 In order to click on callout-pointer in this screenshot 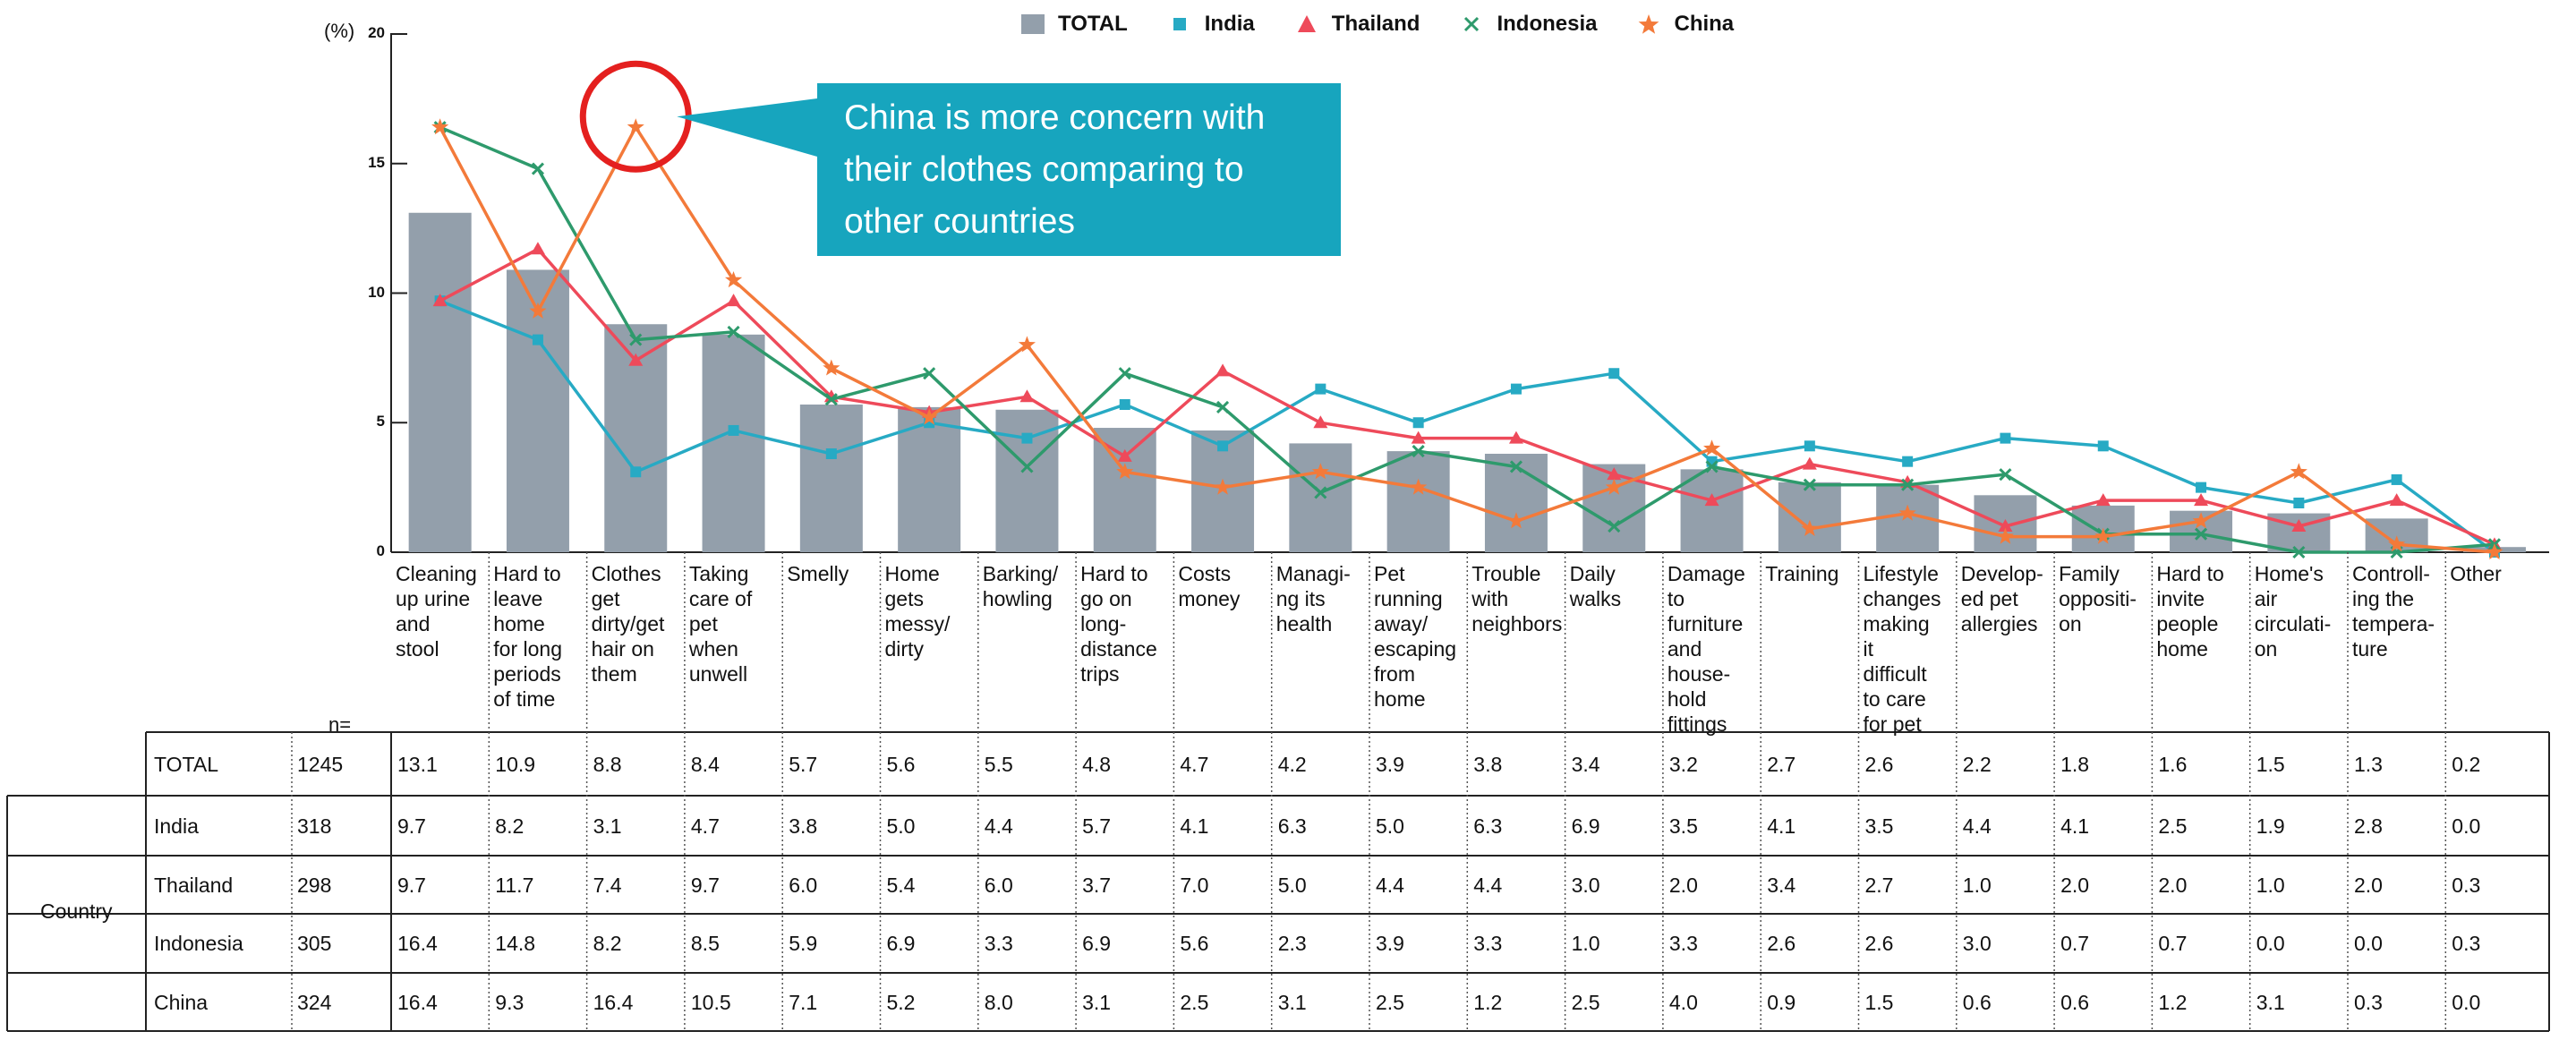, I will do `click(747, 128)`.